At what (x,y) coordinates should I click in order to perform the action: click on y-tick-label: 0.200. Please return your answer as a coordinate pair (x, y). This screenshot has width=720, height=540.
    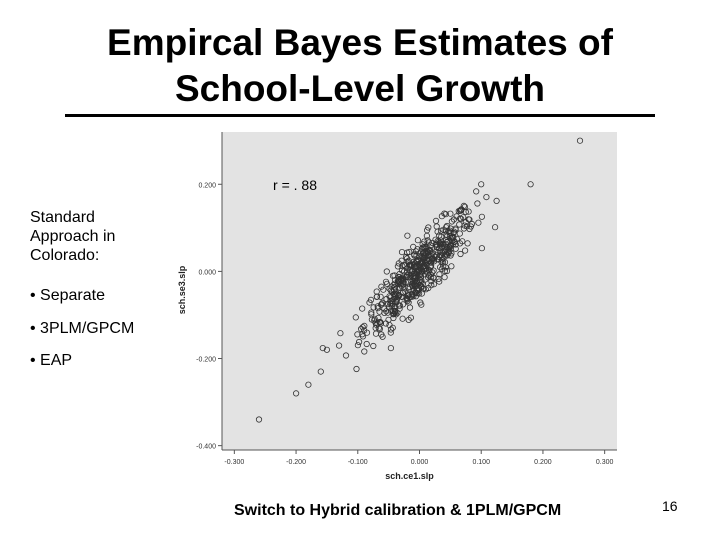
    Looking at the image, I should click on (207, 185).